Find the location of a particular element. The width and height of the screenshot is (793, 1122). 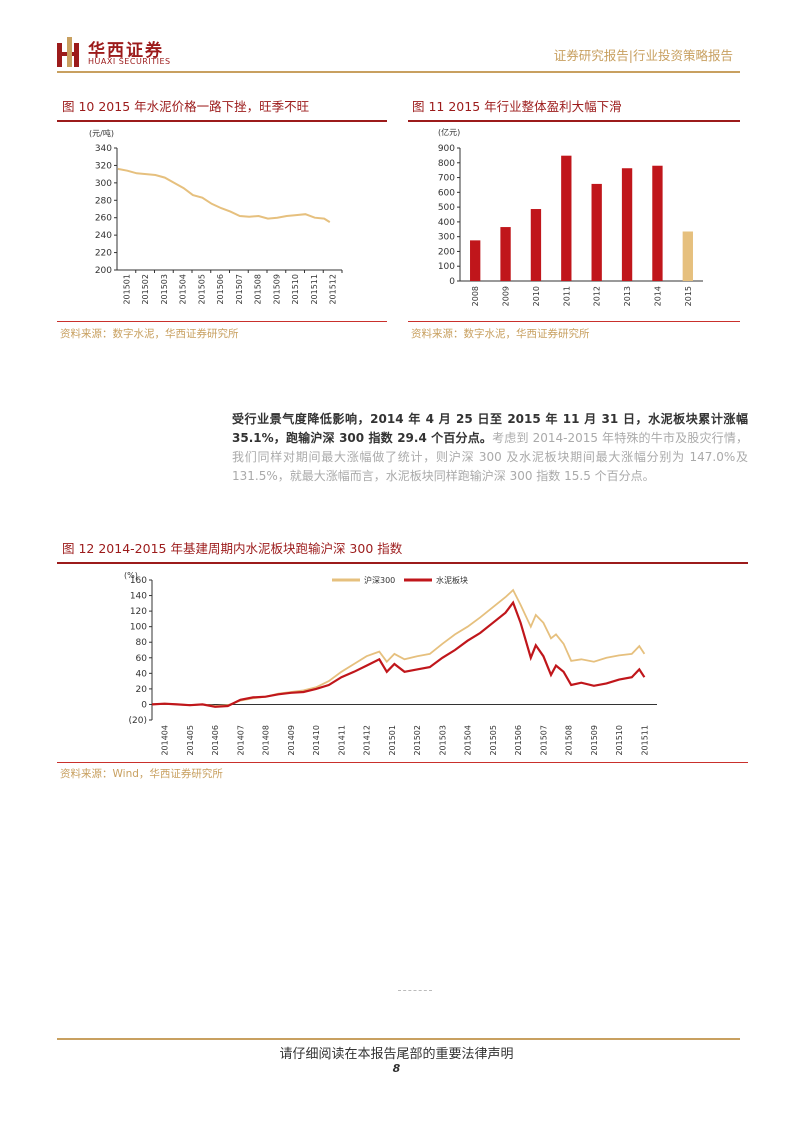

fig11-bar-2015 is located at coordinates (687, 256).